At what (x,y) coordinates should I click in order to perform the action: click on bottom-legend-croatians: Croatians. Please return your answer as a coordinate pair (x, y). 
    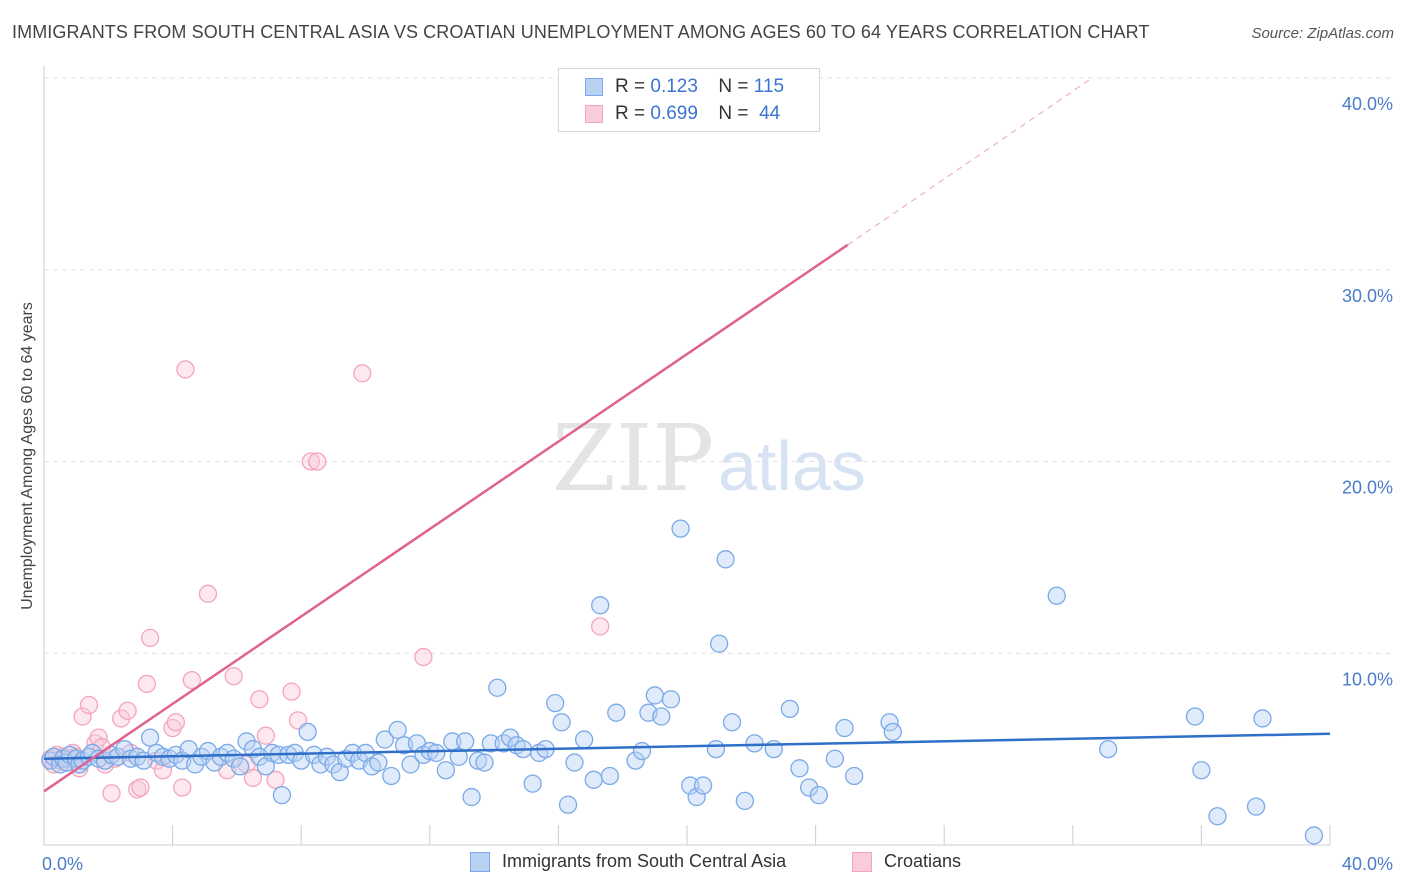
    Looking at the image, I should click on (906, 861).